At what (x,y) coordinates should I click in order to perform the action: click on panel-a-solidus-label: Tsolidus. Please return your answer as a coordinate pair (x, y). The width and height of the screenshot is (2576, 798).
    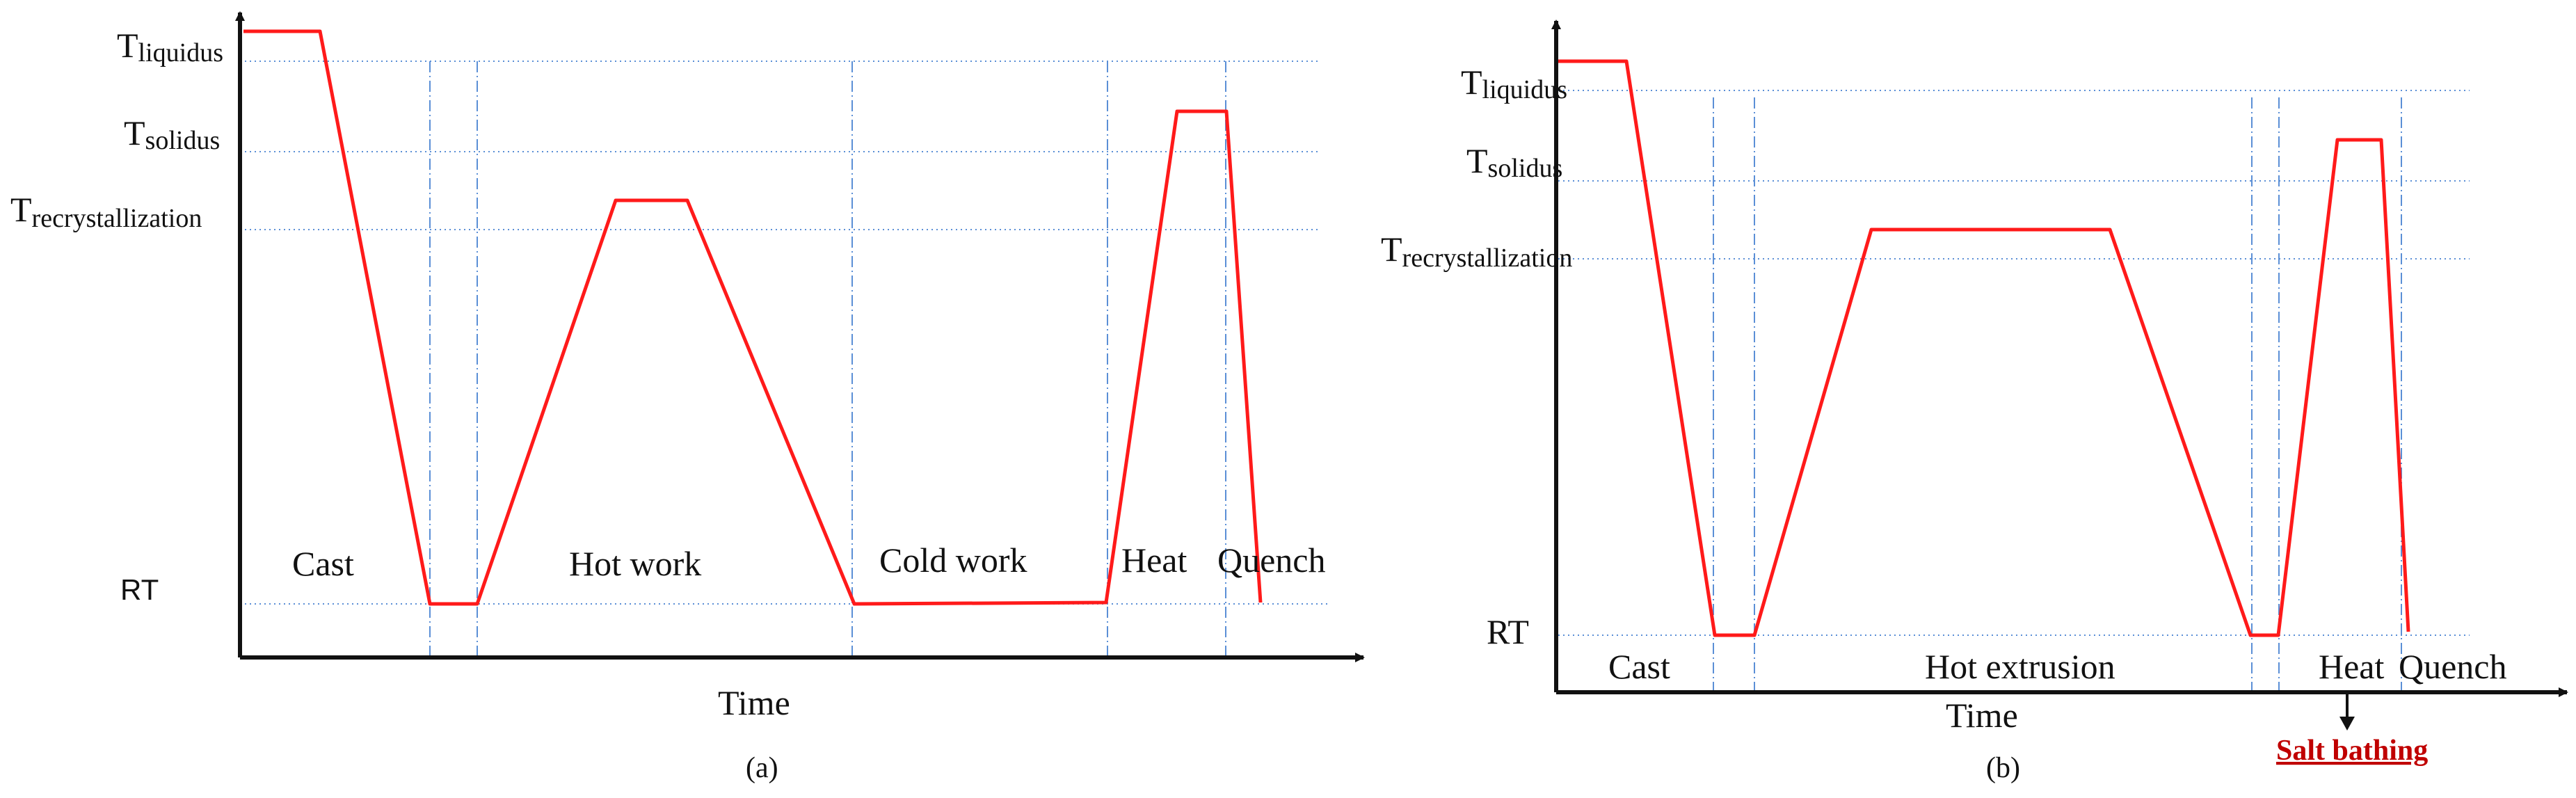
    Looking at the image, I should click on (172, 134).